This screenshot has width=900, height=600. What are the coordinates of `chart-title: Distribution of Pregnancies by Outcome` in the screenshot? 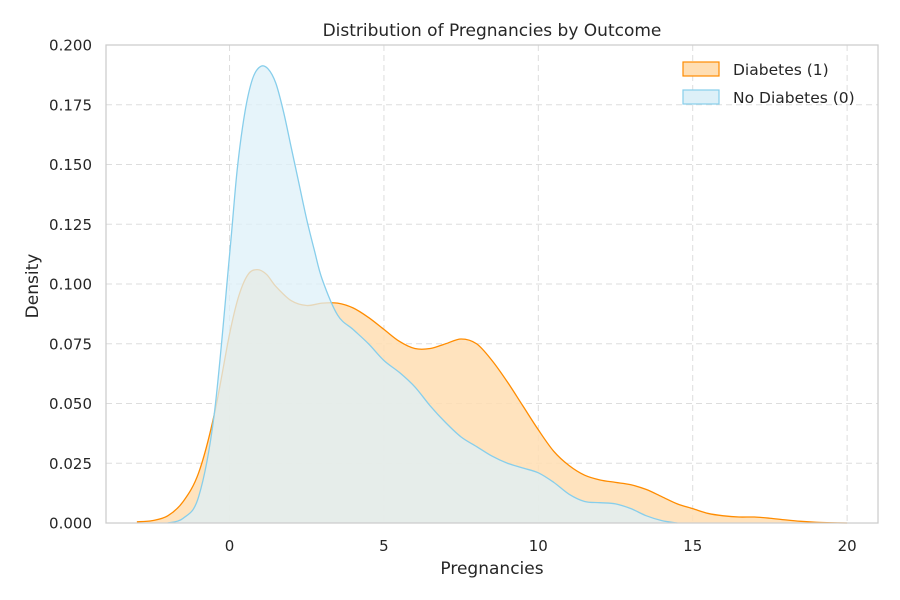 It's located at (492, 31).